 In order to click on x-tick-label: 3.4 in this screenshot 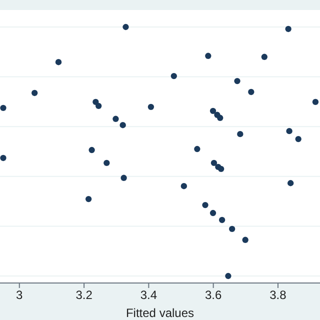, I will do `click(149, 295)`.